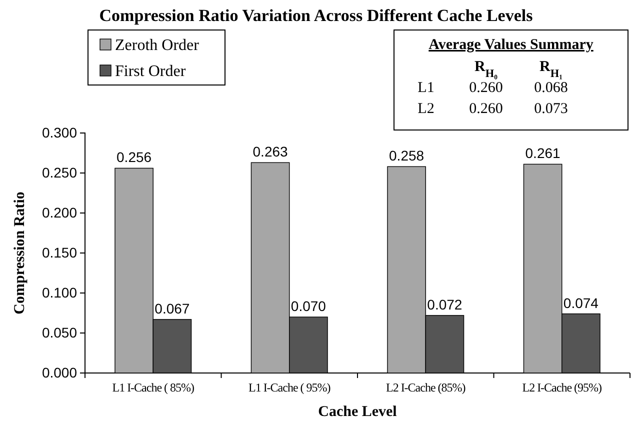  What do you see at coordinates (406, 156) in the screenshot?
I see `data-label: 0.258` at bounding box center [406, 156].